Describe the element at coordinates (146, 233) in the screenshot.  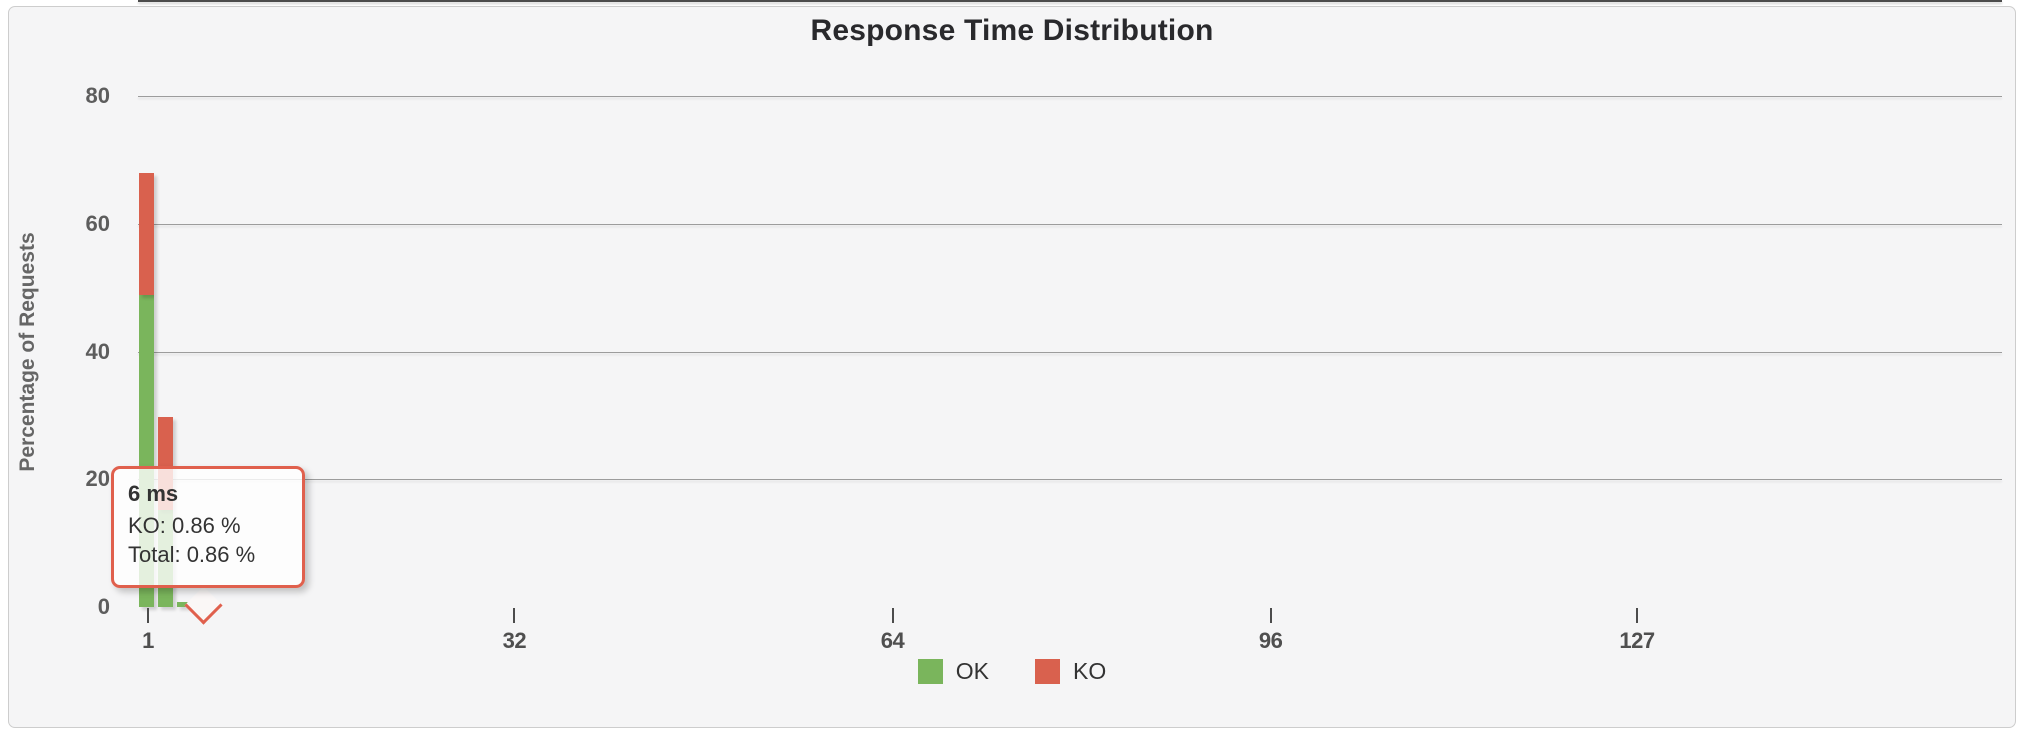
I see `bar-1ms-ko` at that location.